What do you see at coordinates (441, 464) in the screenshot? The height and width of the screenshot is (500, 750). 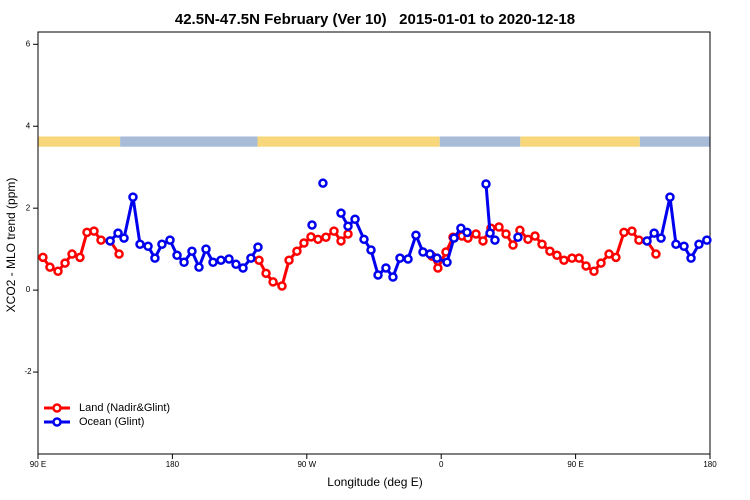 I see `x-tick-label: 0` at bounding box center [441, 464].